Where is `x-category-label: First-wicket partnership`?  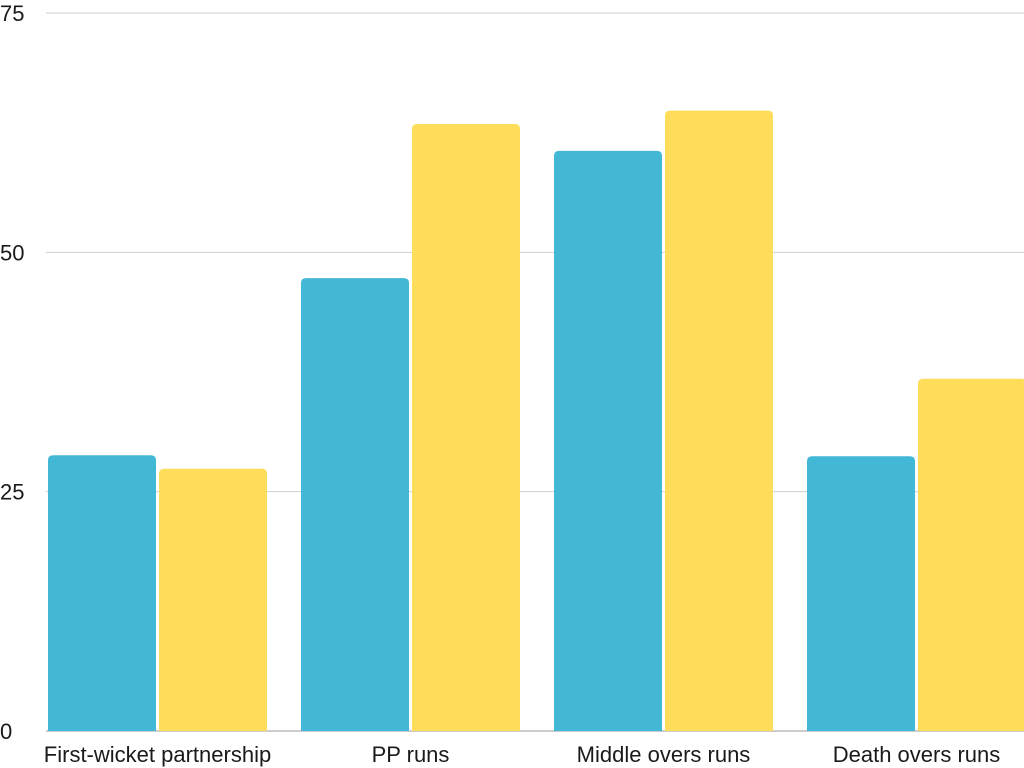 x-category-label: First-wicket partnership is located at coordinates (157, 754).